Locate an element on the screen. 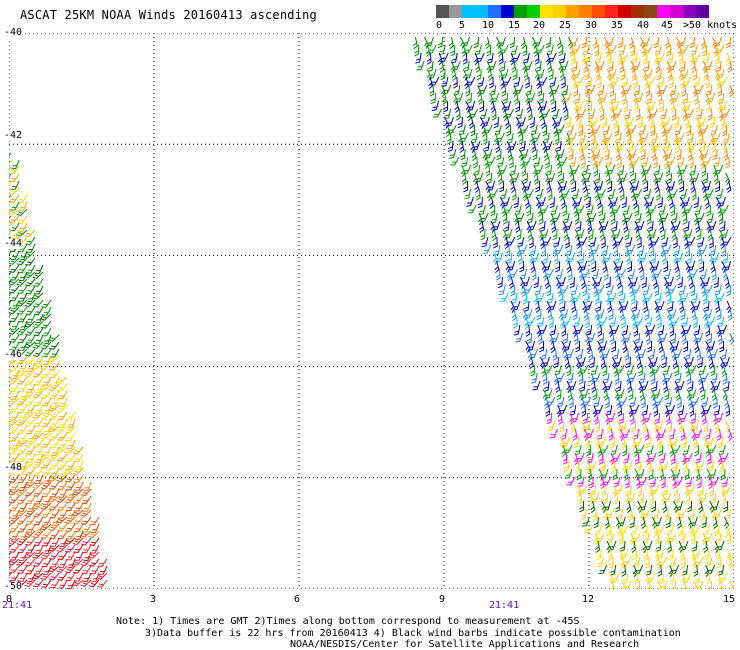 This screenshot has height=650, width=740. colorbar-label: 30 is located at coordinates (591, 25).